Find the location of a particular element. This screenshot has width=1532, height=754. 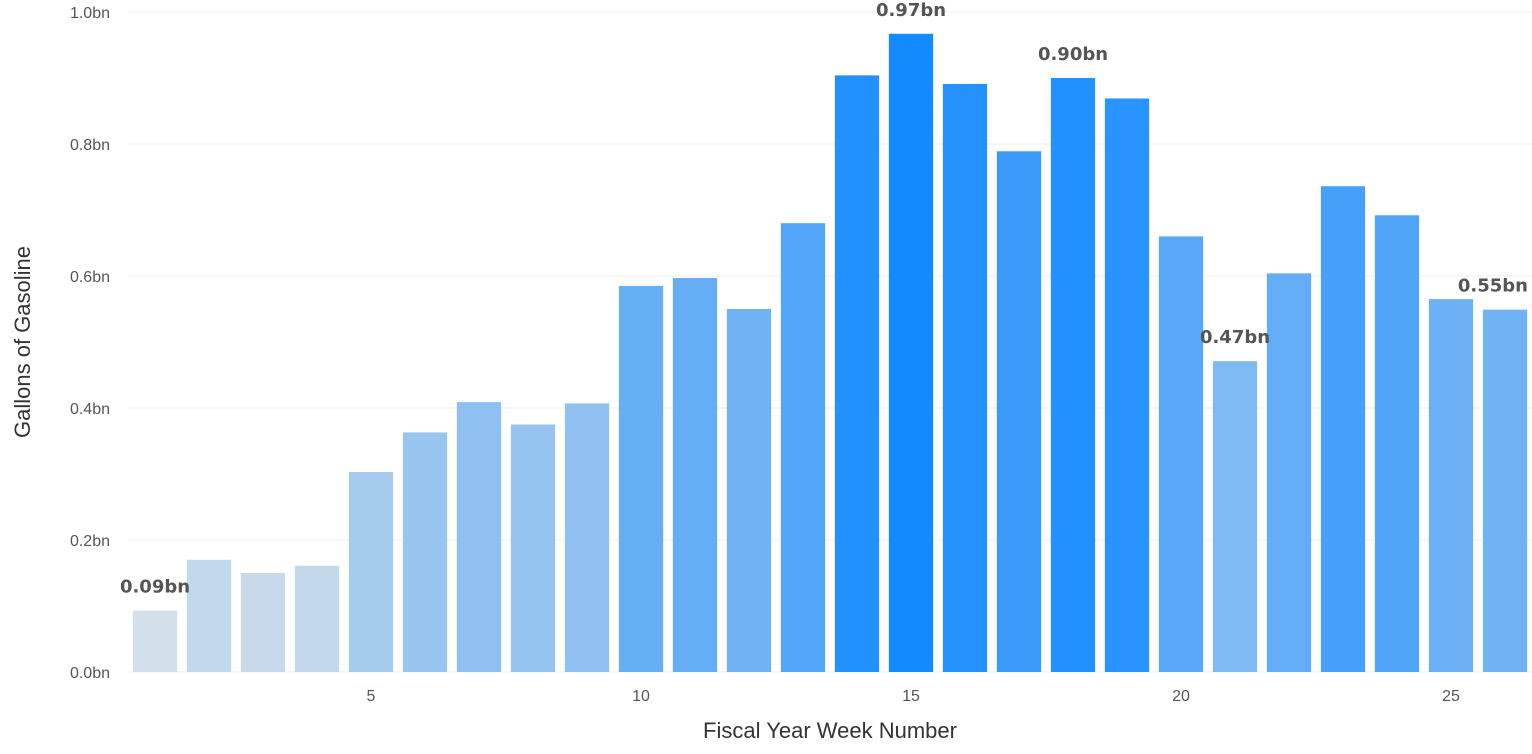

x-axis-ticks: 5 10 15 20 25 is located at coordinates (913, 696).